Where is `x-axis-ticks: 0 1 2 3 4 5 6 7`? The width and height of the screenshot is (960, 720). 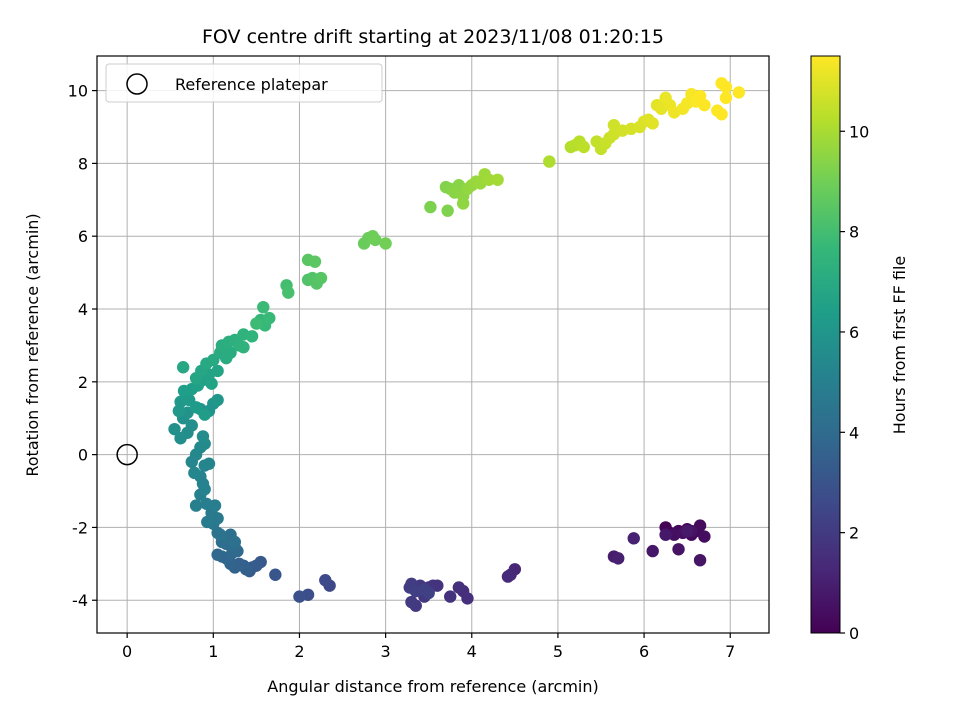
x-axis-ticks: 0 1 2 3 4 5 6 7 is located at coordinates (428, 647).